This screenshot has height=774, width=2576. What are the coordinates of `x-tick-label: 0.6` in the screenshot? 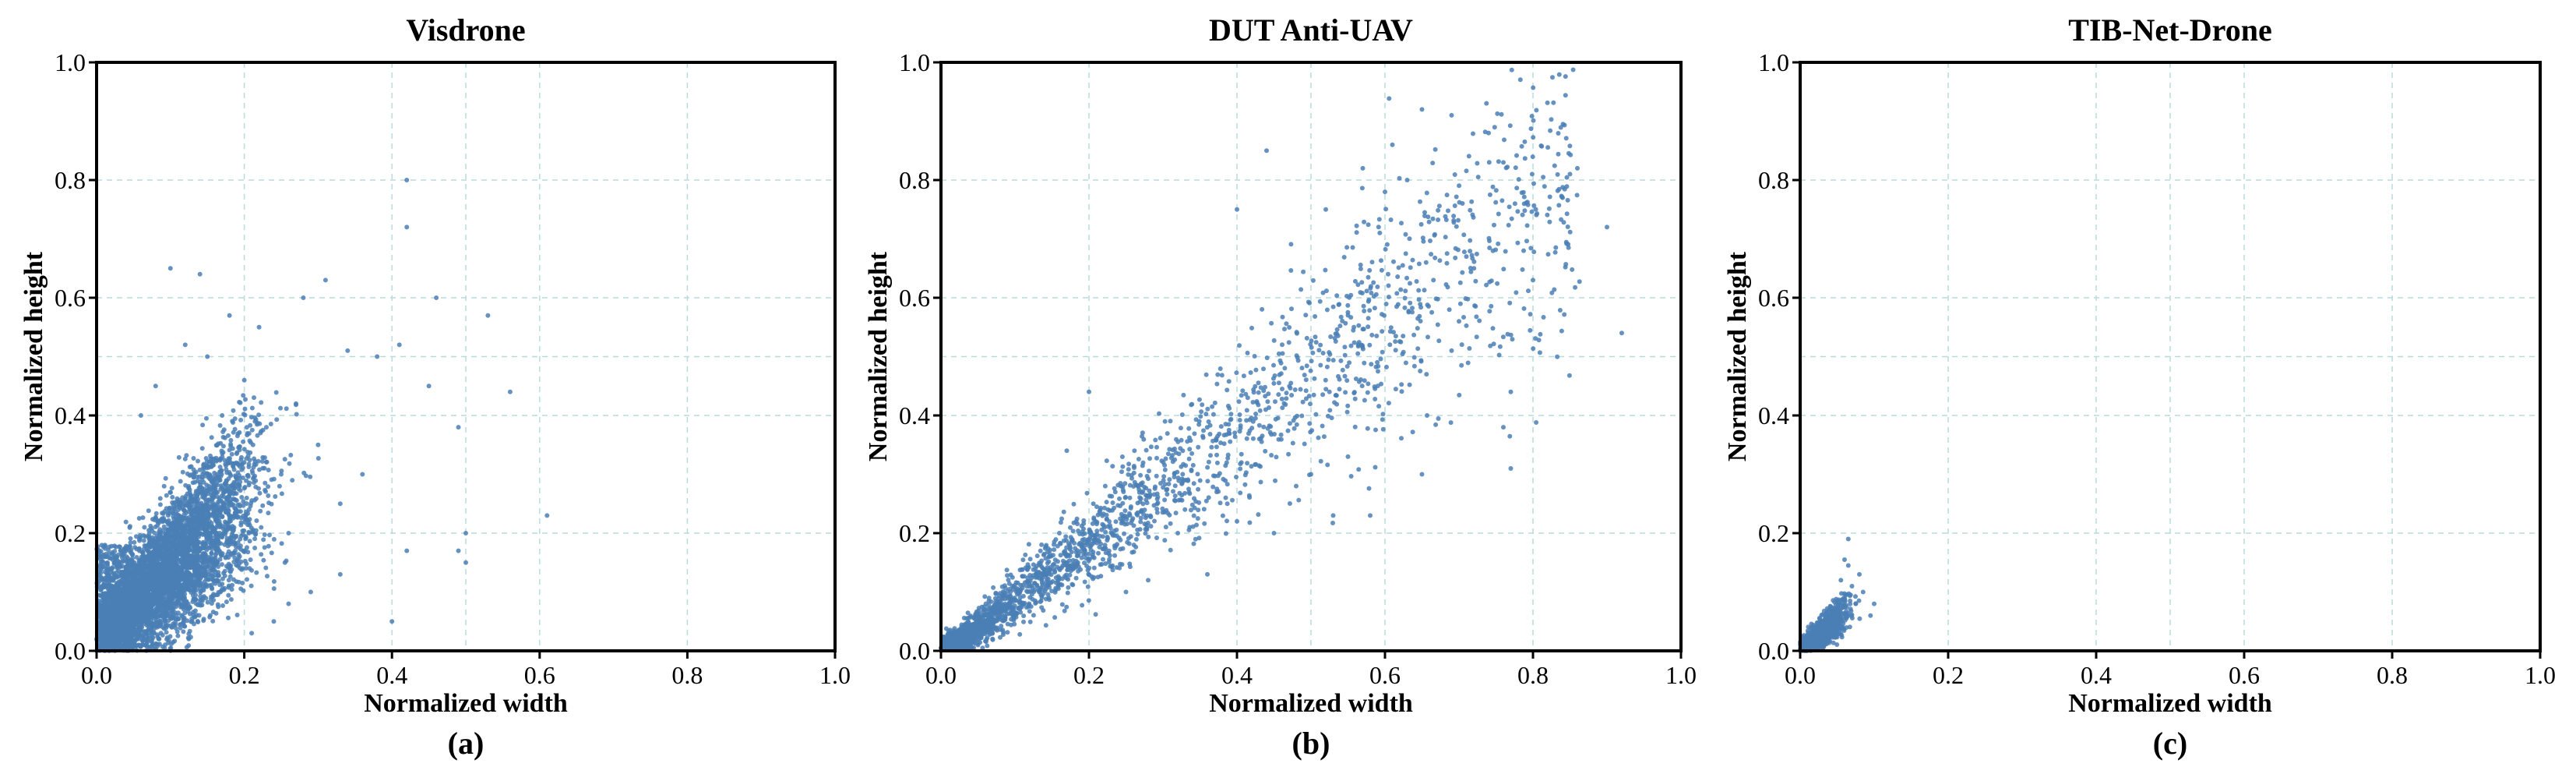 It's located at (539, 675).